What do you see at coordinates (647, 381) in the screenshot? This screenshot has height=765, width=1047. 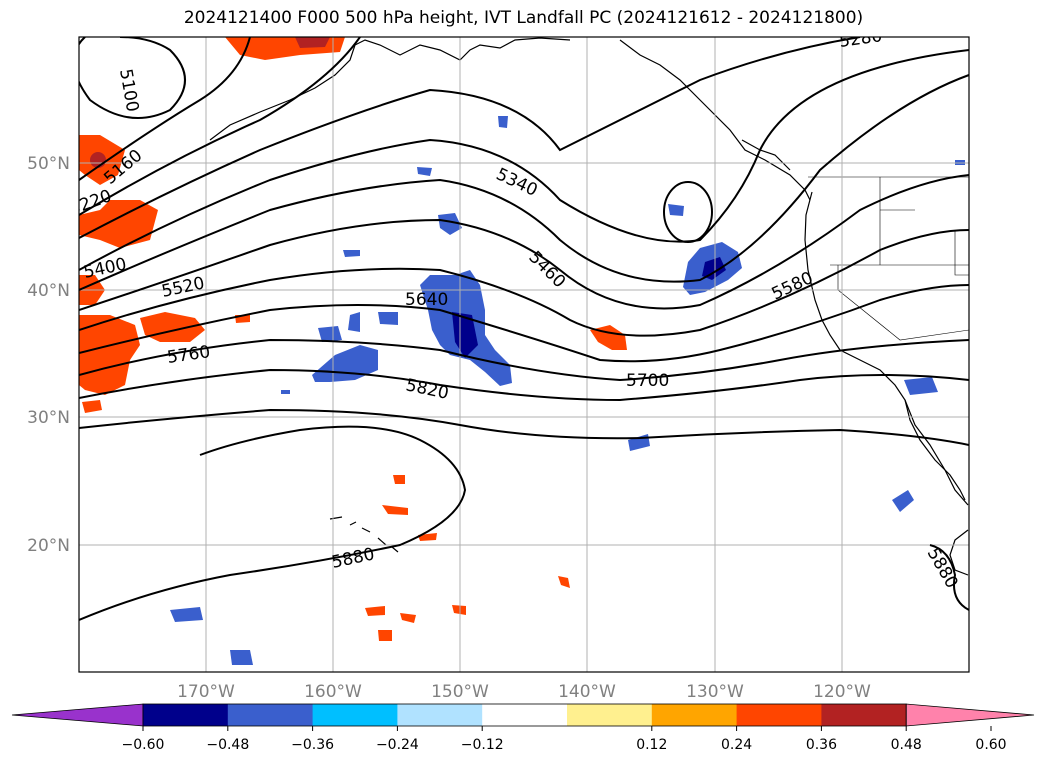 I see `contour-label: 5700` at bounding box center [647, 381].